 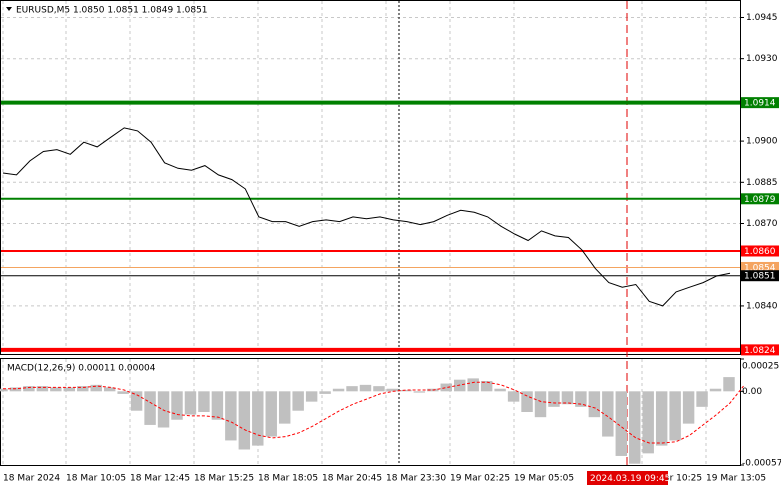 What do you see at coordinates (352, 479) in the screenshot?
I see `x-tick-label: 18 Mar 20:45` at bounding box center [352, 479].